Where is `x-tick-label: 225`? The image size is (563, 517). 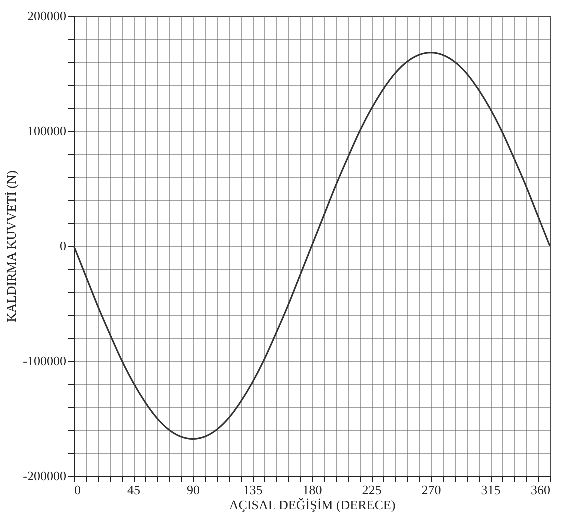
x-tick-label: 225 is located at coordinates (372, 490).